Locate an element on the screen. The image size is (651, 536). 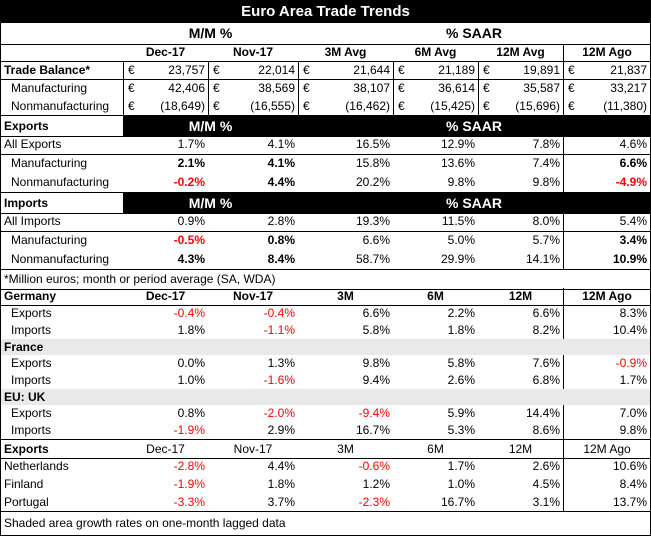
value-cell: -0.4% is located at coordinates (189, 313).